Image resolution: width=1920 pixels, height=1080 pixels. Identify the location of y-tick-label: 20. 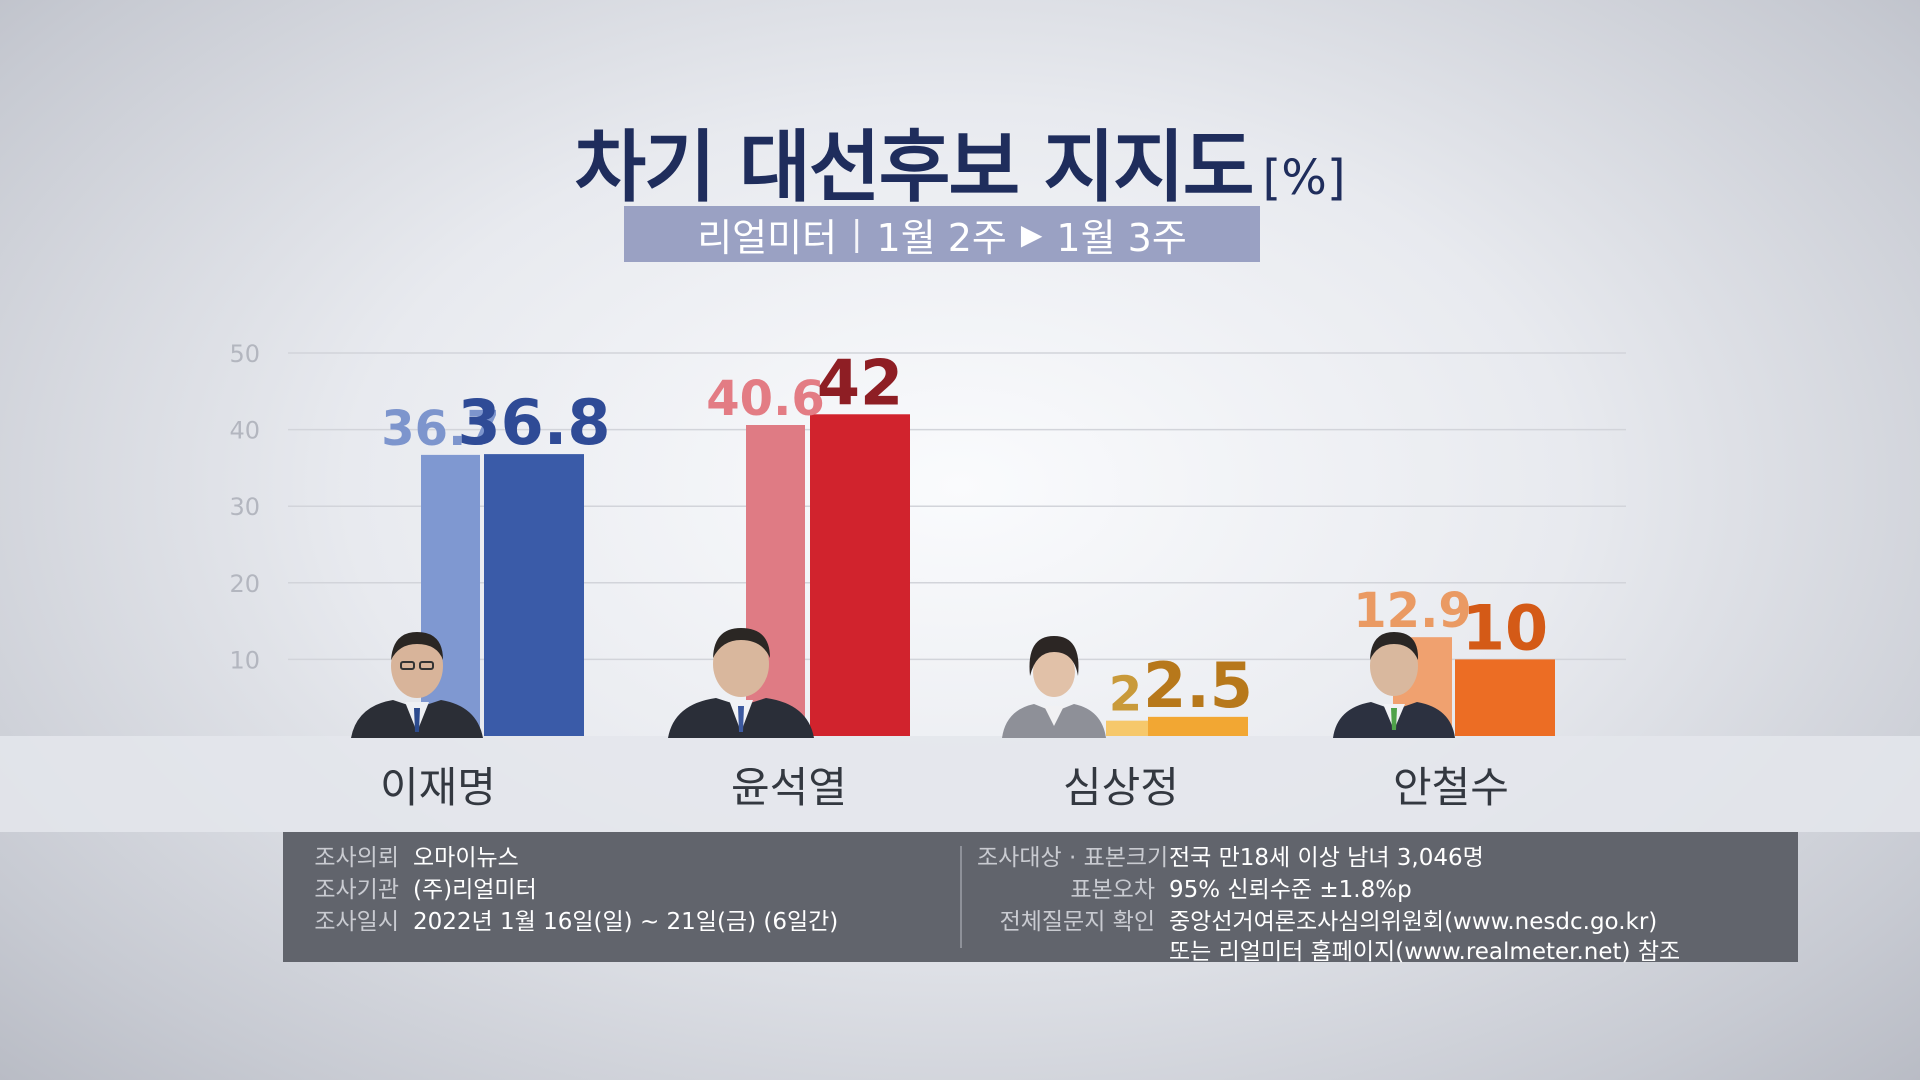
(244, 584).